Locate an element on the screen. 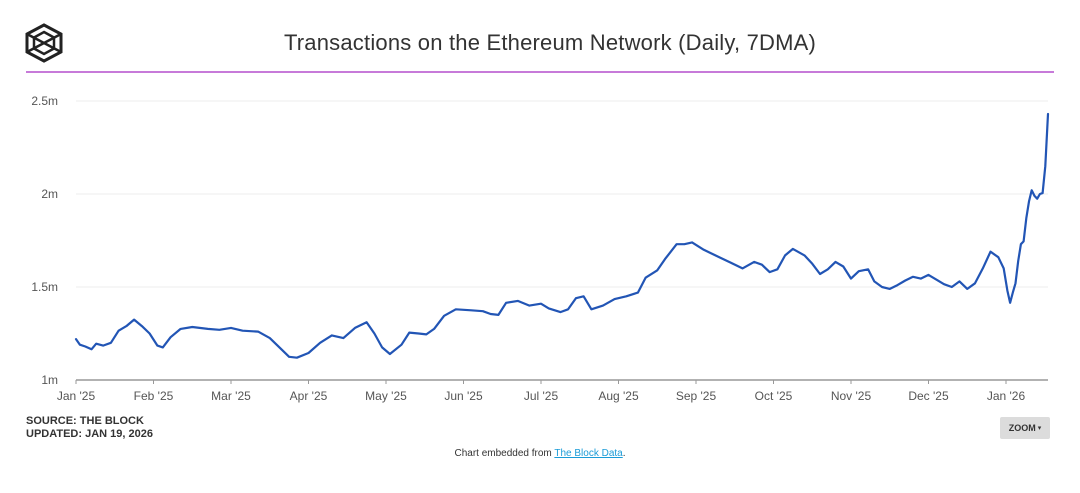  x-tick-label: Jan '25 is located at coordinates (76, 396).